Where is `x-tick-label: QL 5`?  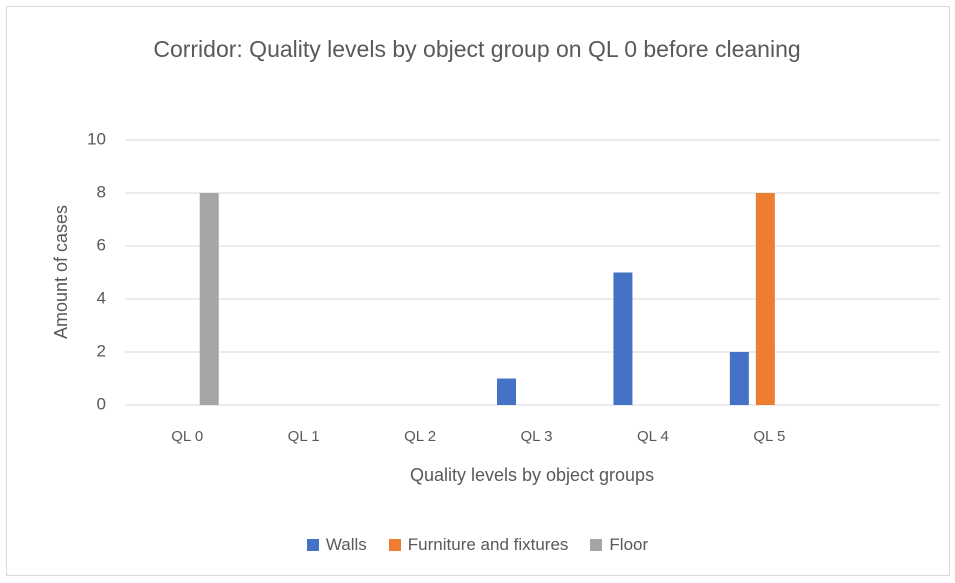 x-tick-label: QL 5 is located at coordinates (769, 436).